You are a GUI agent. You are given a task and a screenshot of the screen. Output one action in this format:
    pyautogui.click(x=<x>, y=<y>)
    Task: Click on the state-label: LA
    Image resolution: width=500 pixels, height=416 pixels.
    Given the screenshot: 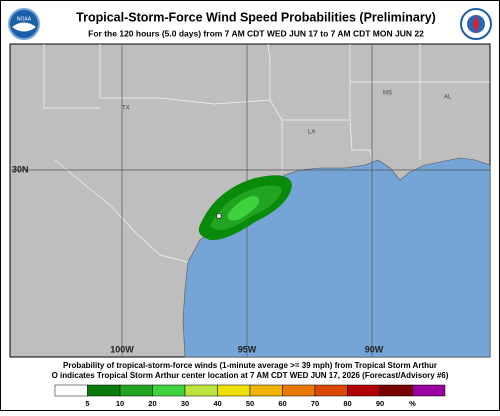 What is the action you would take?
    pyautogui.click(x=311, y=133)
    